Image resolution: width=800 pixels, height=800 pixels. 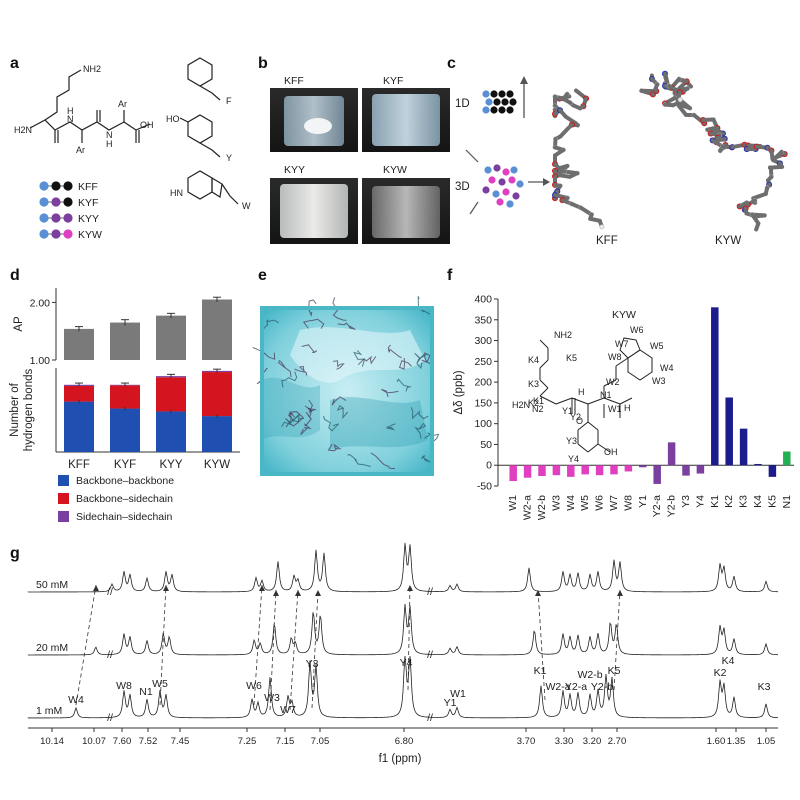 What do you see at coordinates (15, 553) in the screenshot?
I see `panel-label-g: g` at bounding box center [15, 553].